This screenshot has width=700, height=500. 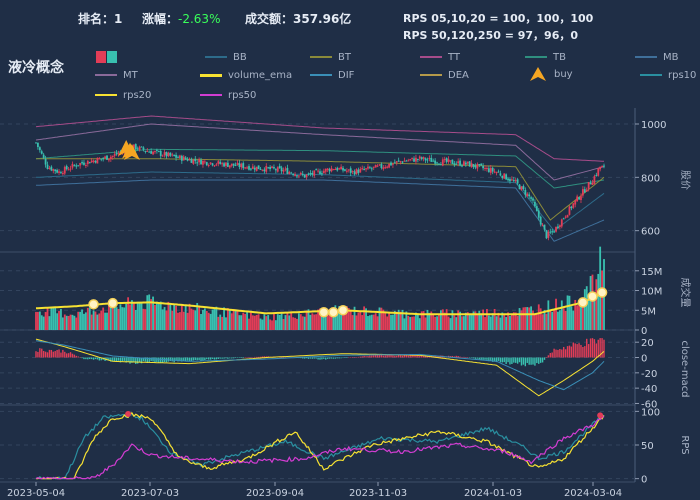 What do you see at coordinates (454, 57) in the screenshot?
I see `legend-label-tt: TT` at bounding box center [454, 57].